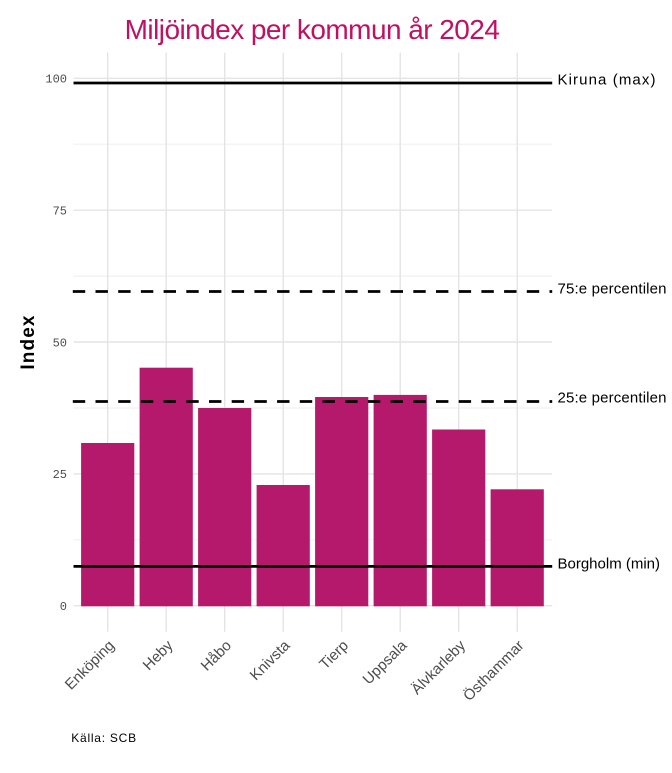 This screenshot has width=672, height=773. What do you see at coordinates (607, 80) in the screenshot?
I see `svg-text: Kiruna (max)` at bounding box center [607, 80].